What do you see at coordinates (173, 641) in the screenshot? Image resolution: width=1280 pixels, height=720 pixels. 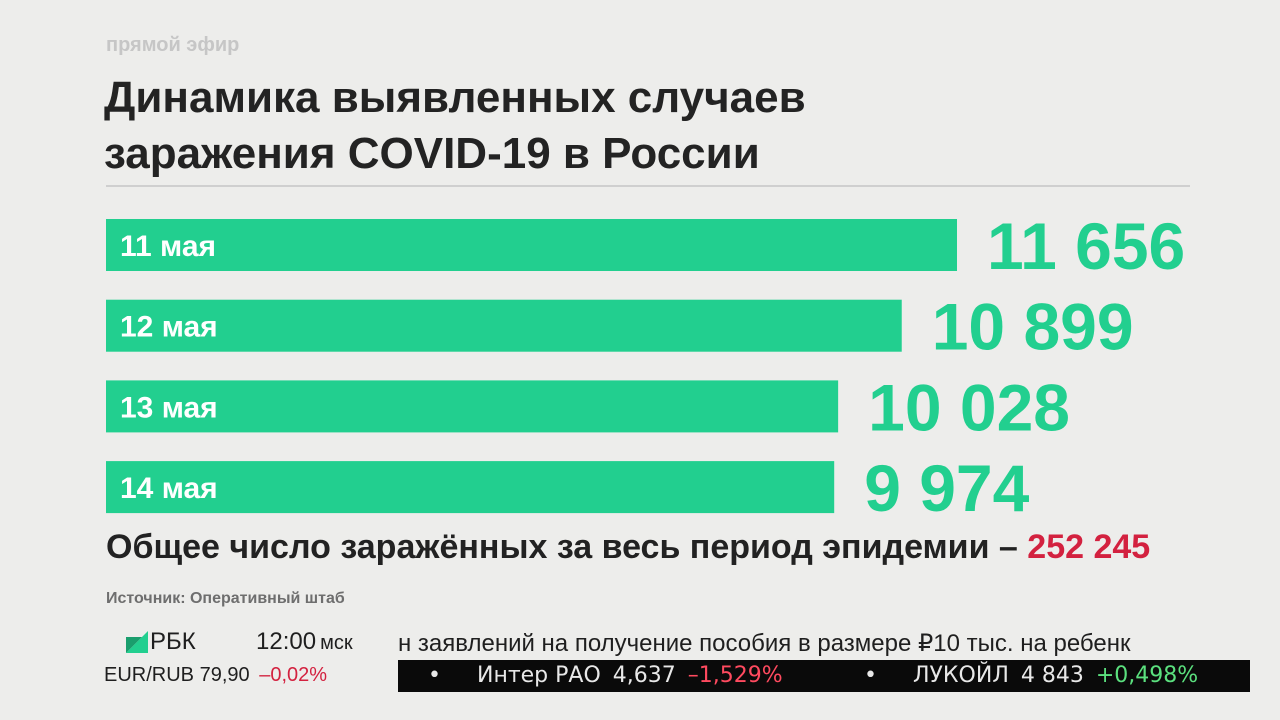 I see `channel-logo-text: РБК` at bounding box center [173, 641].